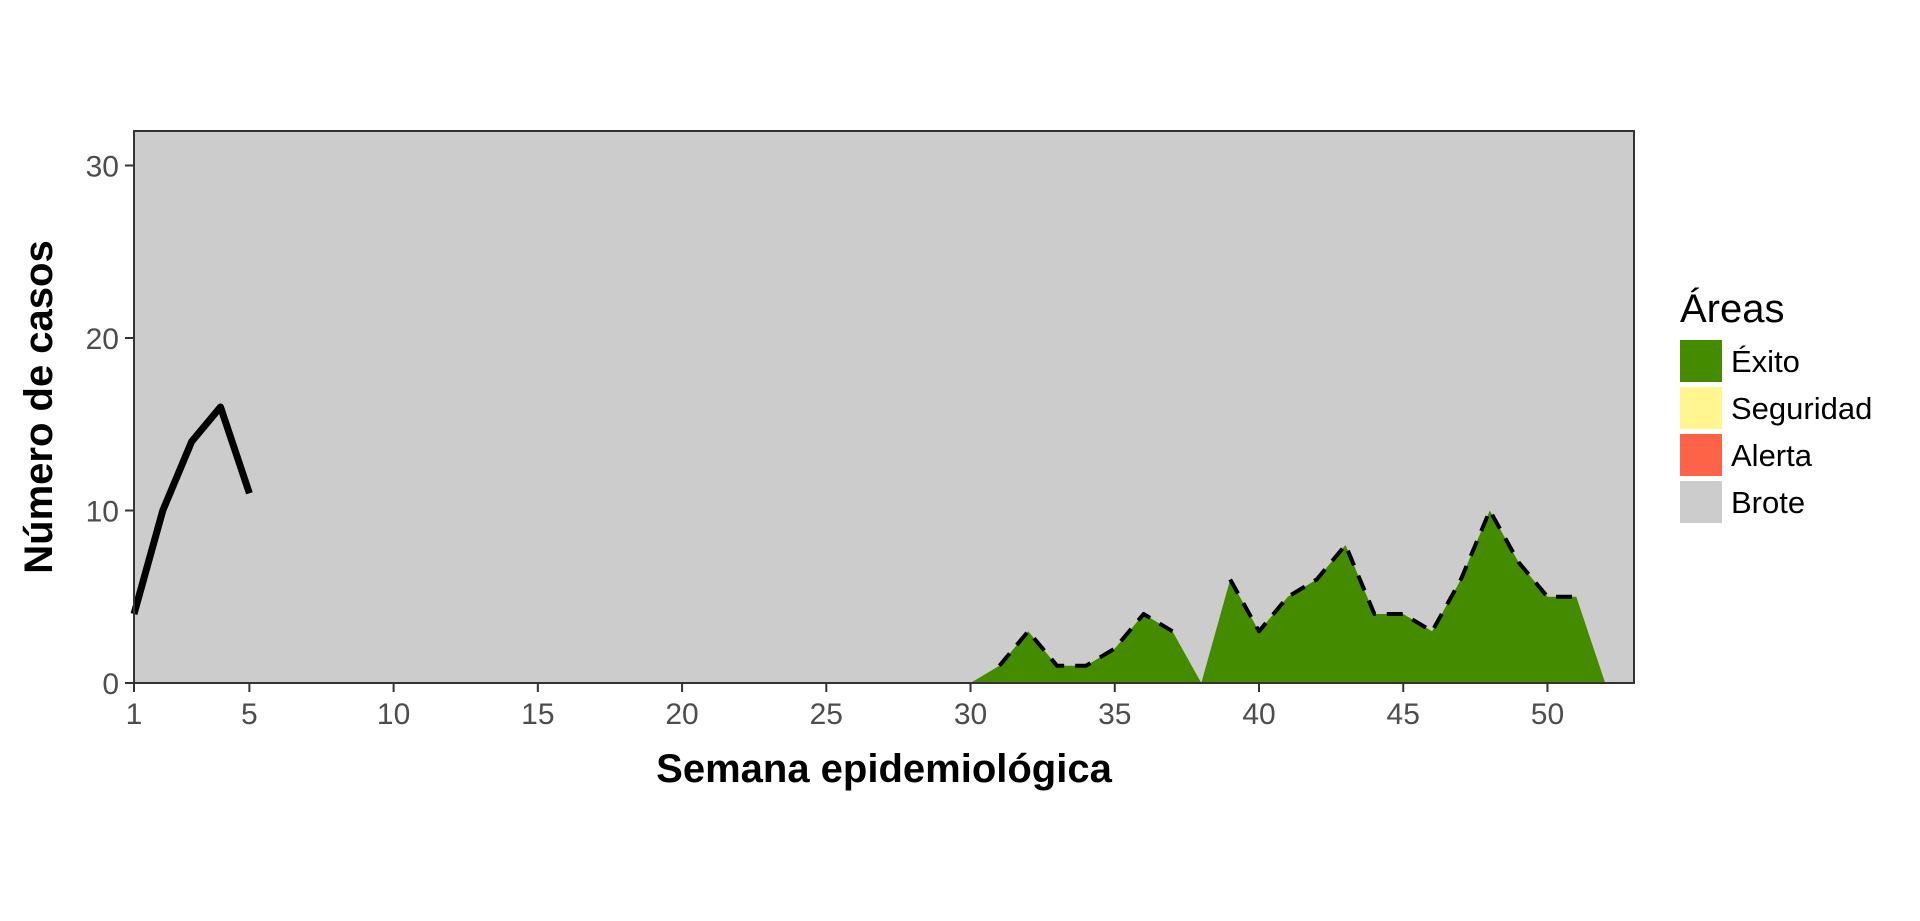 This screenshot has height=921, width=1920. I want to click on x-tick-label: 10, so click(393, 714).